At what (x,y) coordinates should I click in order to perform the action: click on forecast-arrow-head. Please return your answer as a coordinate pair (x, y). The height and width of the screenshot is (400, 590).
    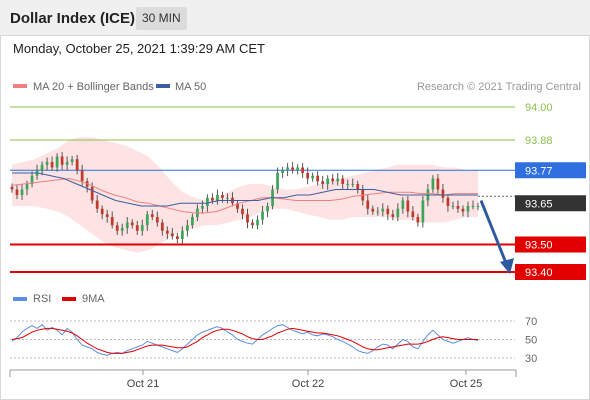
    Looking at the image, I should click on (507, 266).